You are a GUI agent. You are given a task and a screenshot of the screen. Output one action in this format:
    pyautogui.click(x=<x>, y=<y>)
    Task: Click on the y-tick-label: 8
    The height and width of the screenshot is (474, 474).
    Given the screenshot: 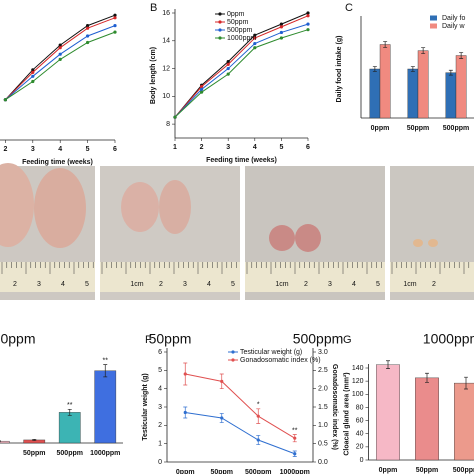 What is the action you would take?
    pyautogui.click(x=168, y=124)
    